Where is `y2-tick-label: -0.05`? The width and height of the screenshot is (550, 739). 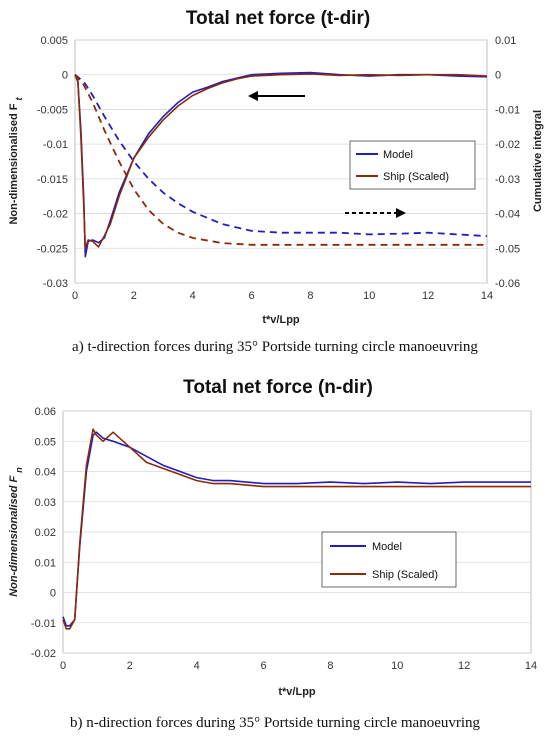
y2-tick-label: -0.05 is located at coordinates (507, 249).